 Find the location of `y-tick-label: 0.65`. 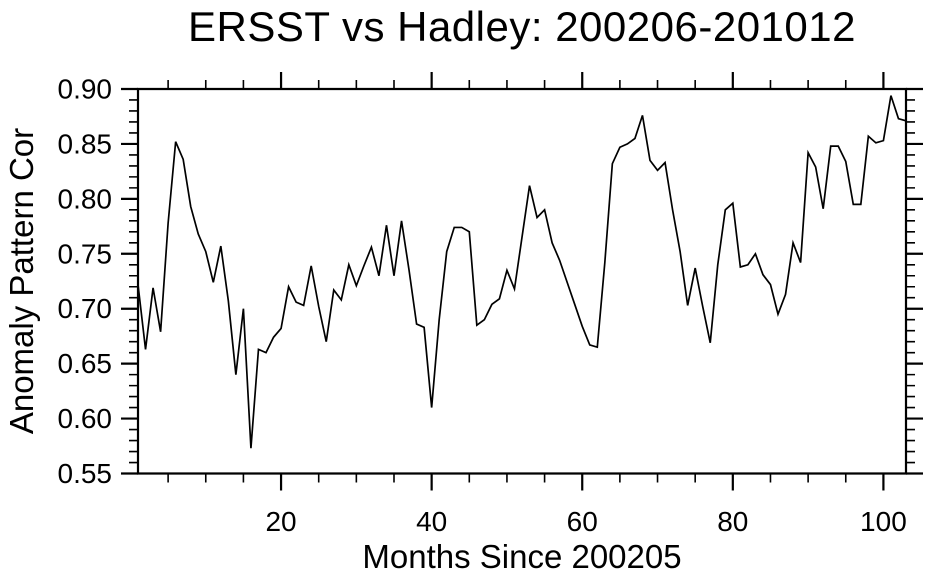

y-tick-label: 0.65 is located at coordinates (85, 363).